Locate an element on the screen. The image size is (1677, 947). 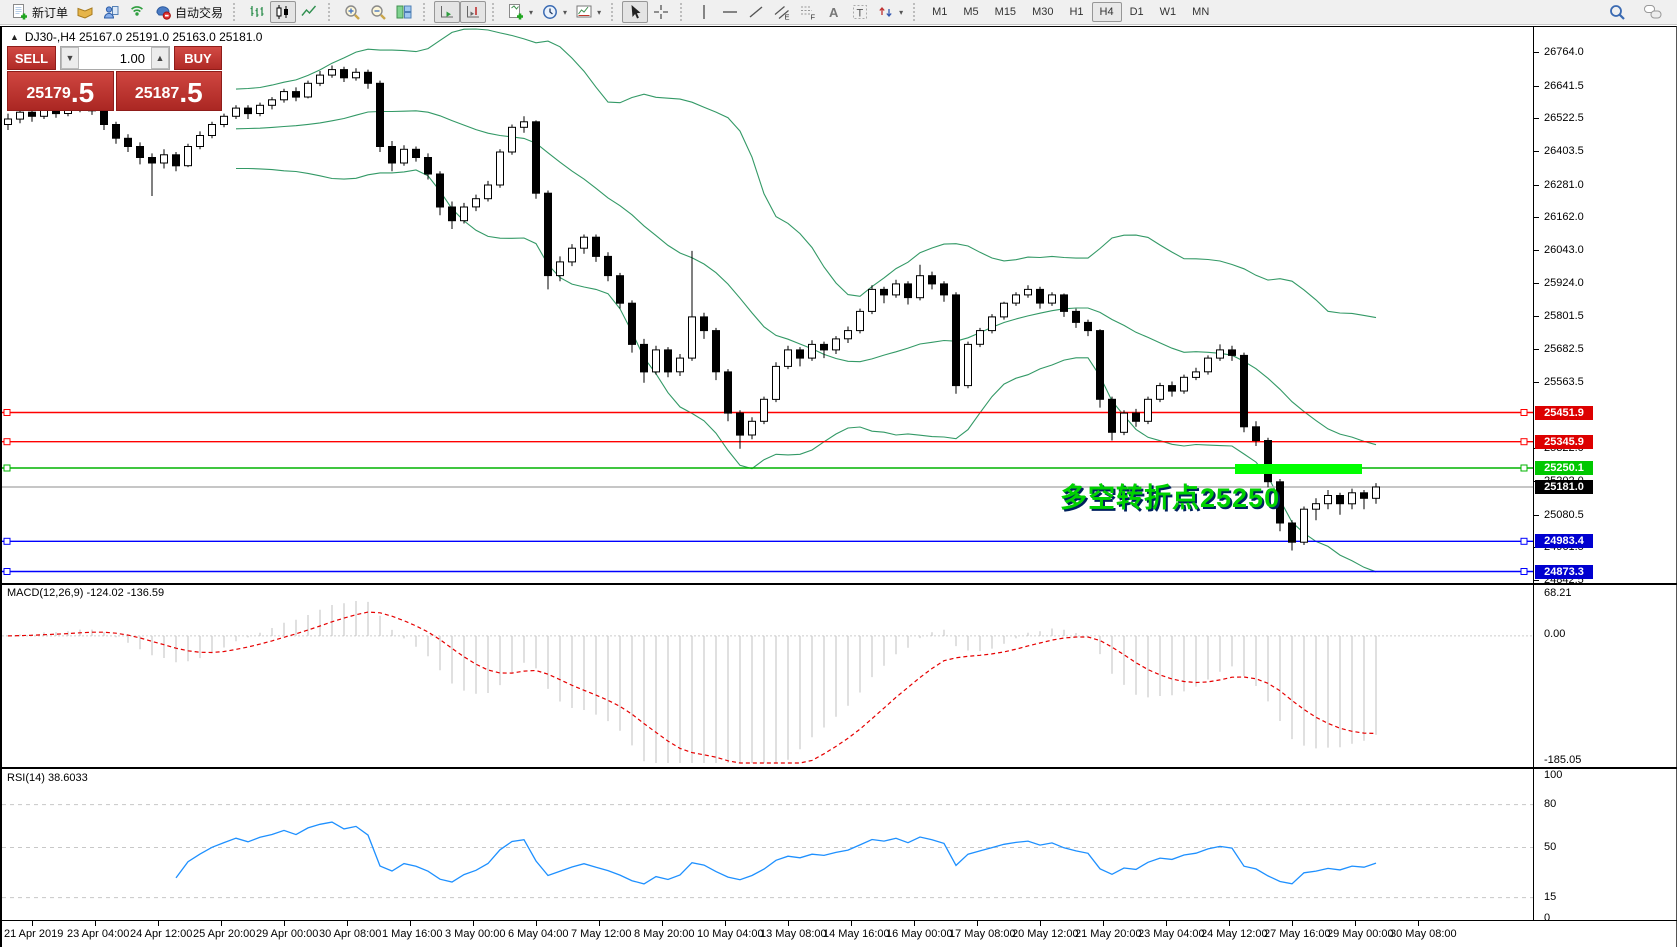
search-button is located at coordinates (1617, 12).